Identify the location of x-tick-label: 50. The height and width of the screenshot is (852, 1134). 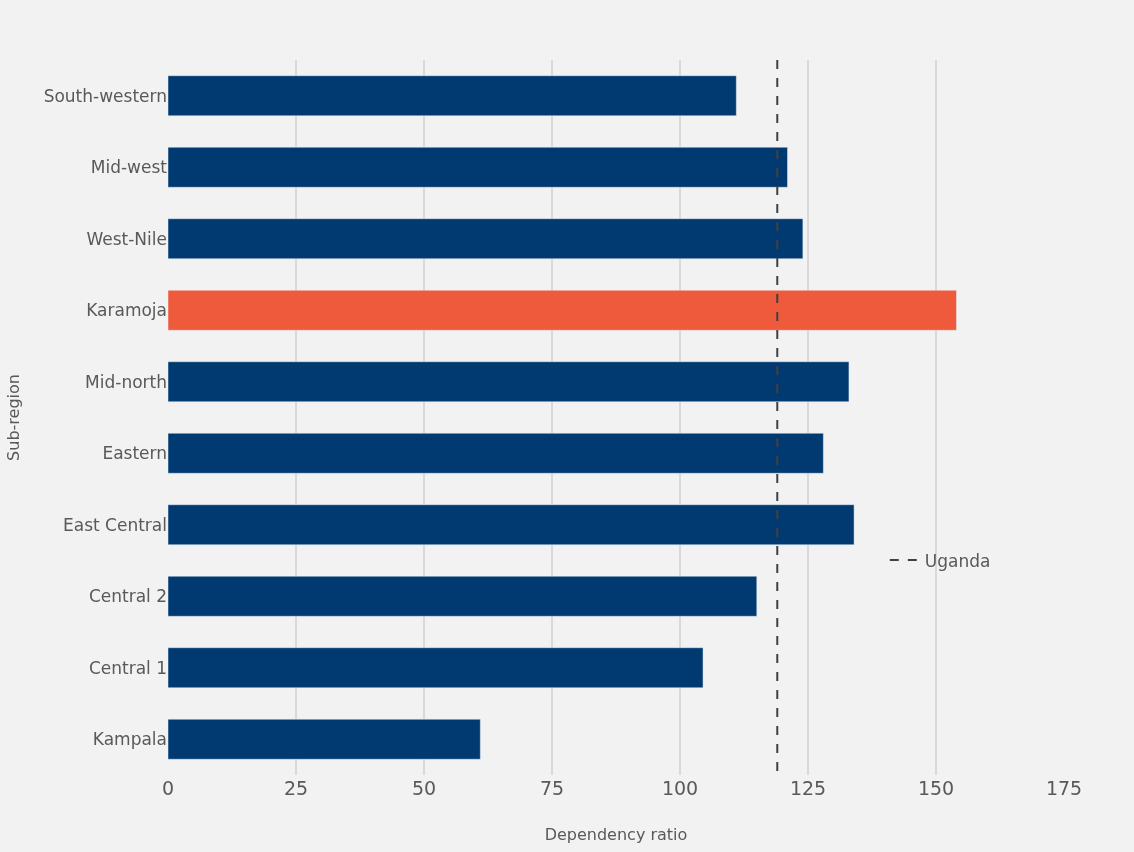
(424, 788).